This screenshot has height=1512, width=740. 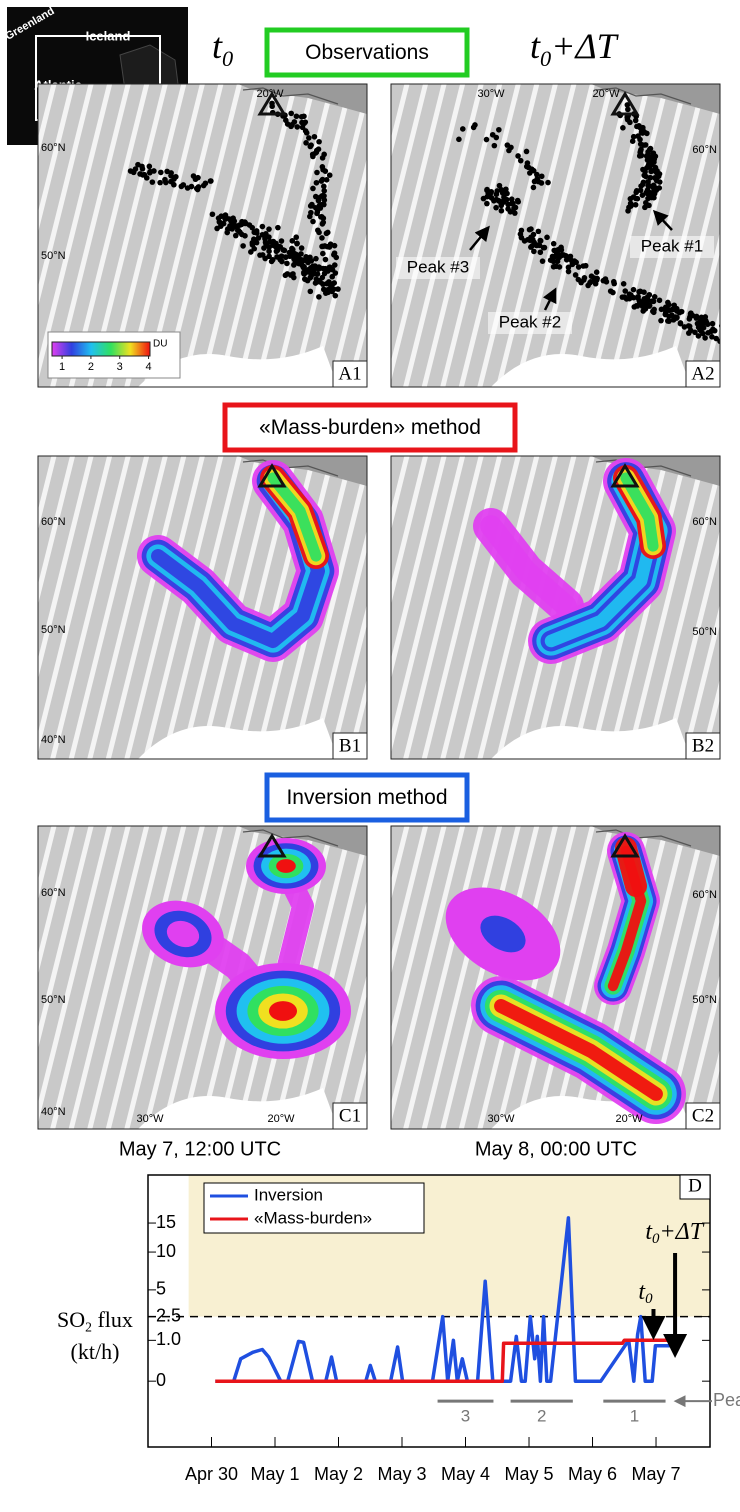 I want to click on lat-label: 50°N, so click(x=53, y=1000).